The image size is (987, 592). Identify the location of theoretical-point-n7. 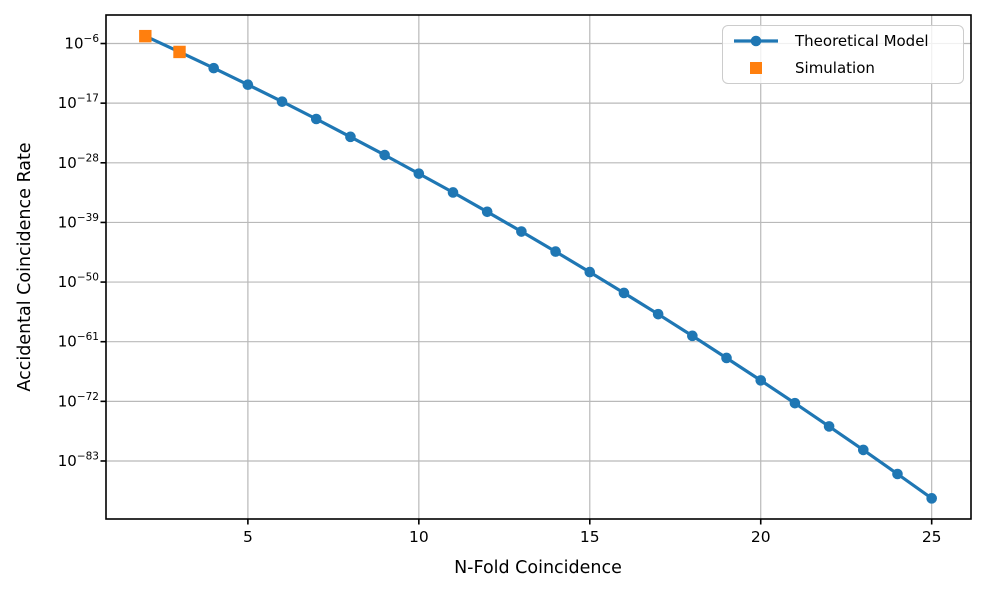
(316, 119).